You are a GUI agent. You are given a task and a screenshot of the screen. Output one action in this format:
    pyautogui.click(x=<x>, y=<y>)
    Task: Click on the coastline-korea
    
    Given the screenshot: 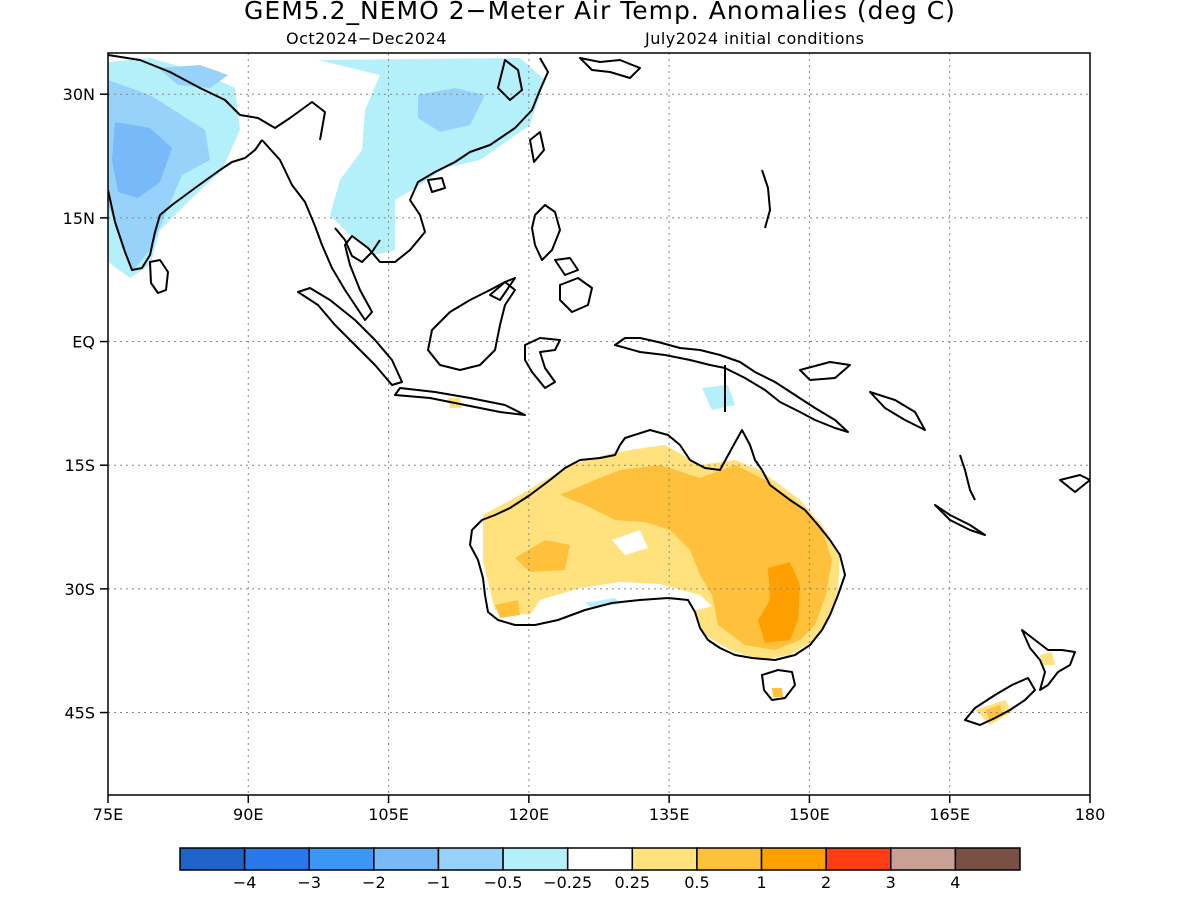 What is the action you would take?
    pyautogui.click(x=510, y=80)
    